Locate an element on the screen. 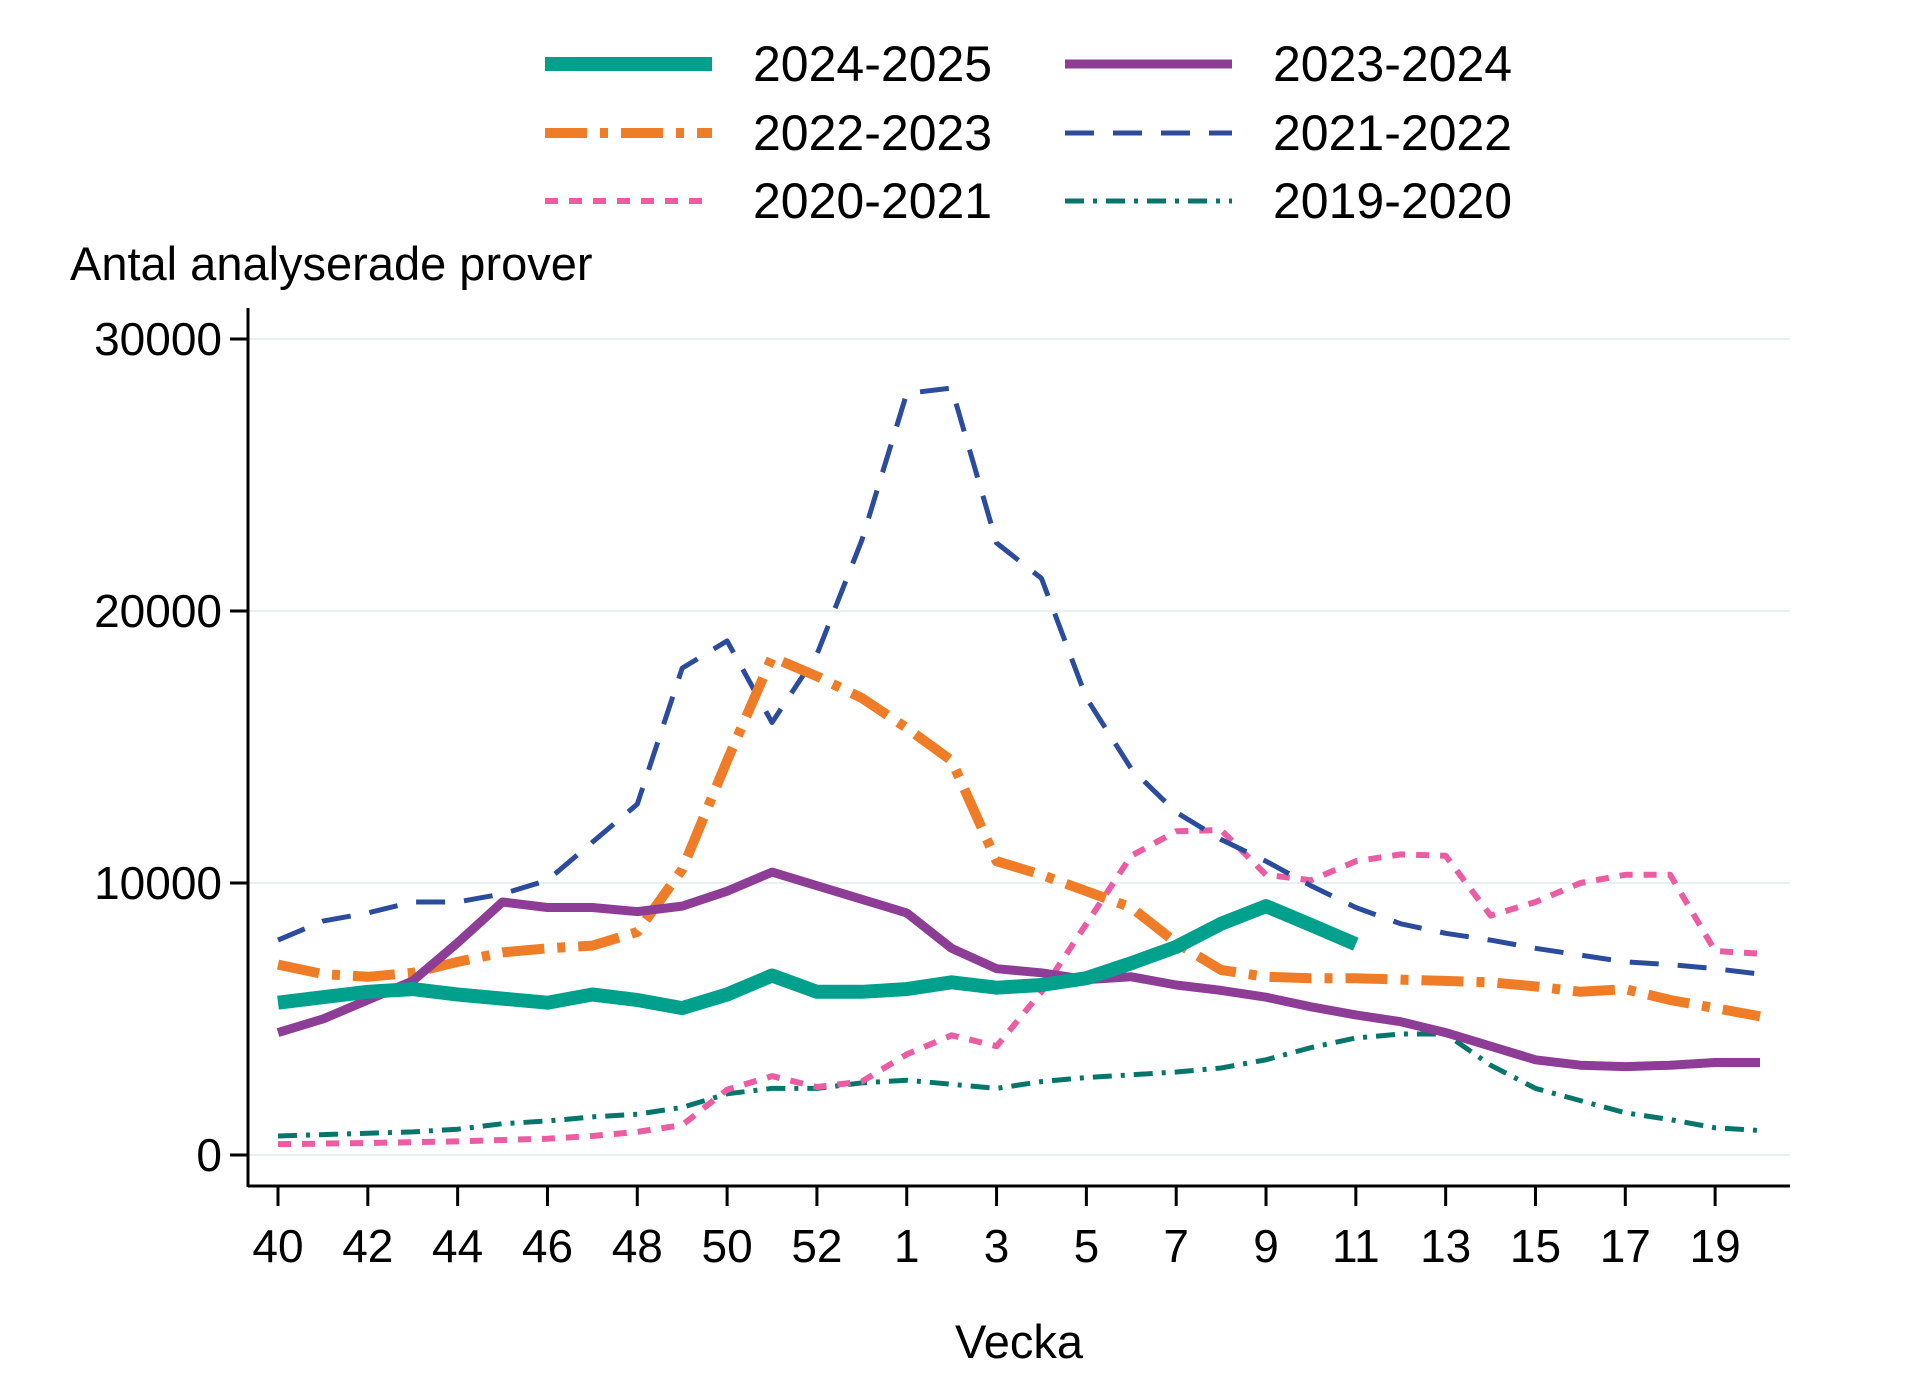  x-axis-title: Vecka is located at coordinates (1019, 1341).